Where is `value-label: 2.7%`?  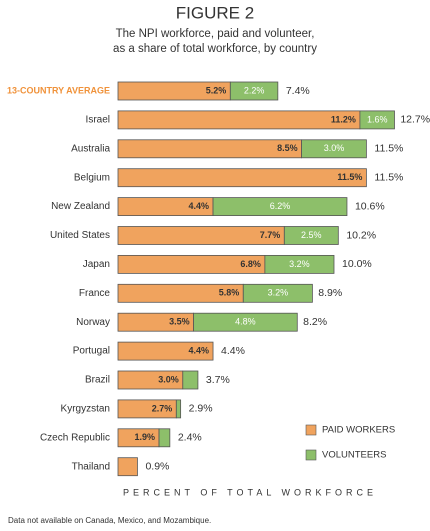
value-label: 2.7% is located at coordinates (162, 408).